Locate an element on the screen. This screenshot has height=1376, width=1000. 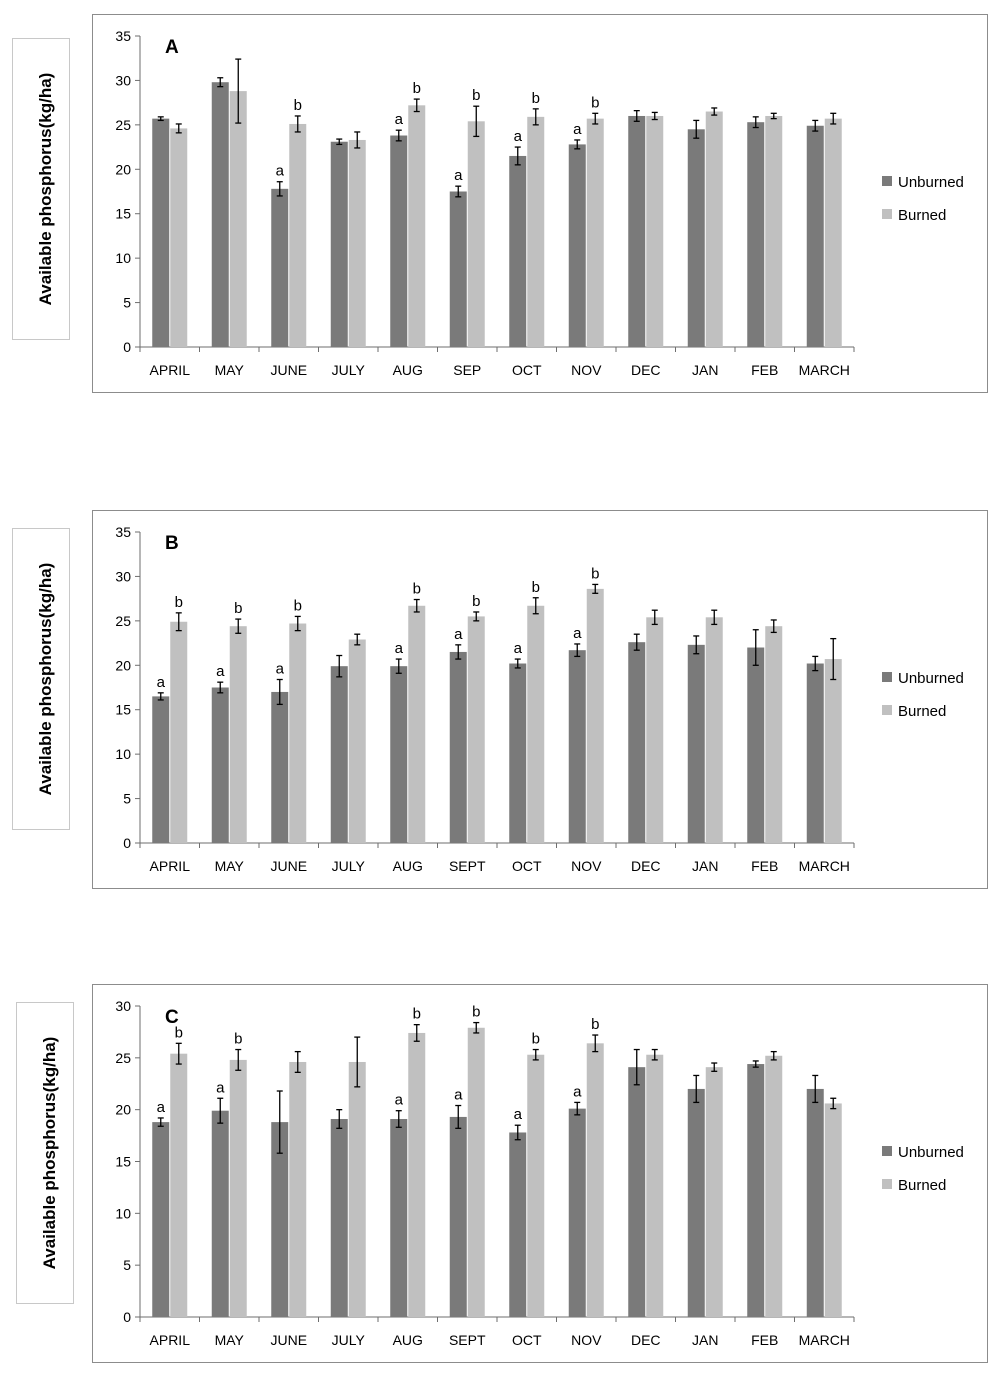
x-tick-label-feb: FEB is located at coordinates (764, 866).